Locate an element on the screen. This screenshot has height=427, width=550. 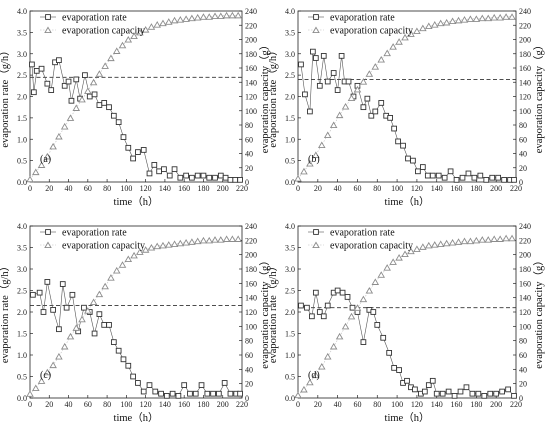
series-line-capacity is located at coordinates (405, 97).